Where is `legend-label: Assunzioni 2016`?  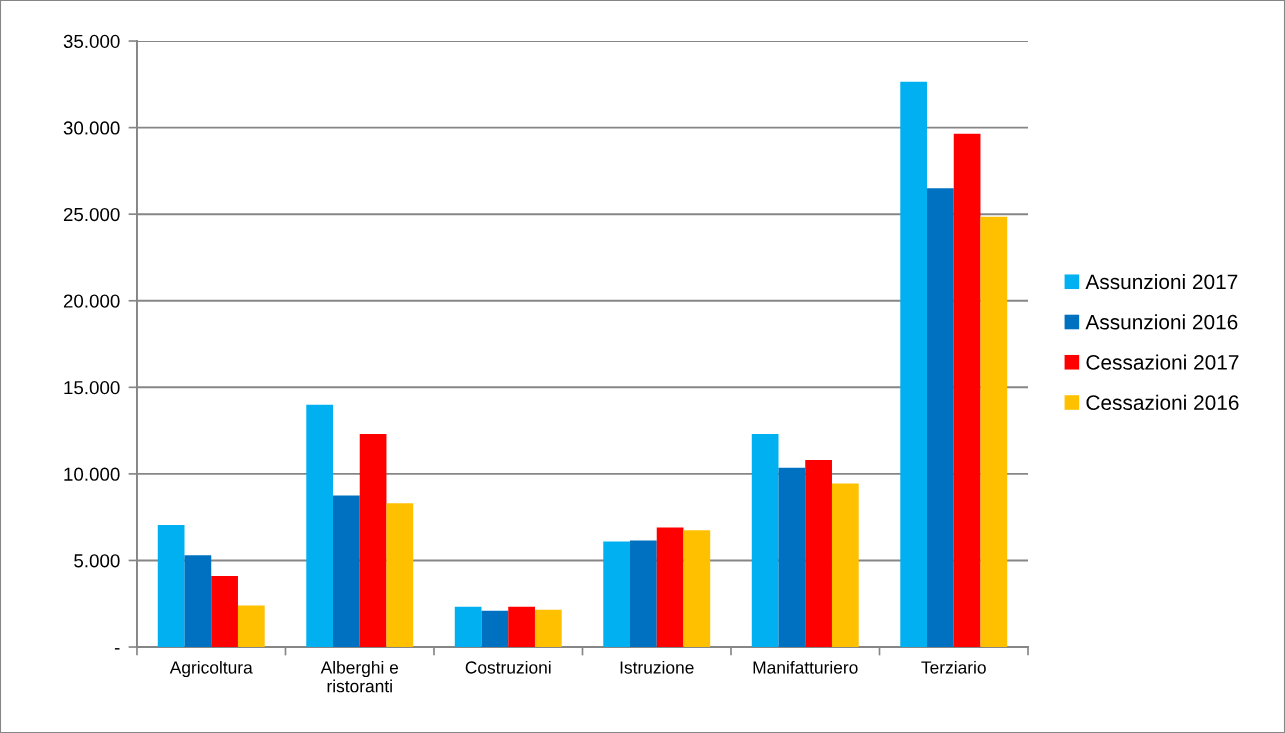
legend-label: Assunzioni 2016 is located at coordinates (1161, 322).